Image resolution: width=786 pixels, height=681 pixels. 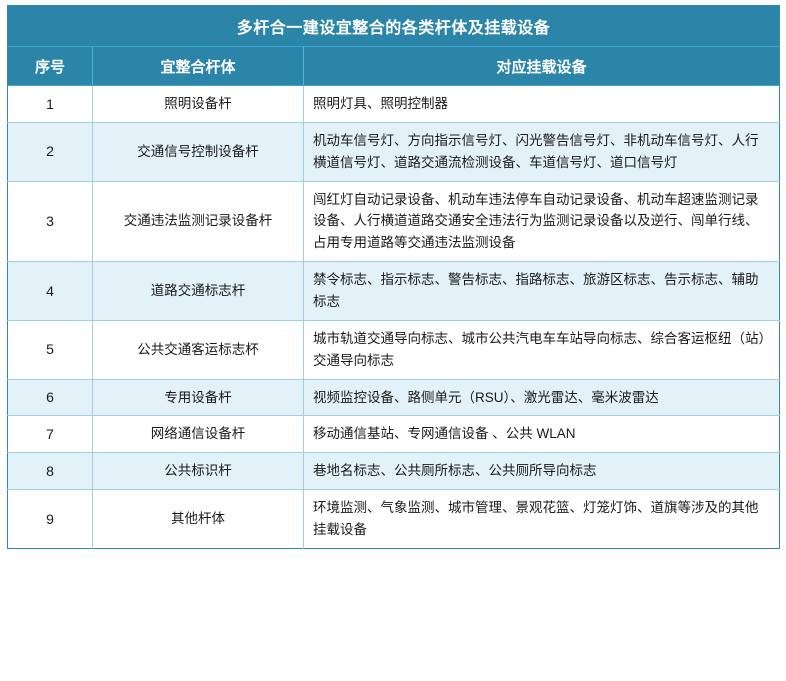 What do you see at coordinates (541, 291) in the screenshot?
I see `cell-equipment: 禁令标志、指示标志、警告标志、指路标志、旅游区标志、告示标志、辅助标志` at bounding box center [541, 291].